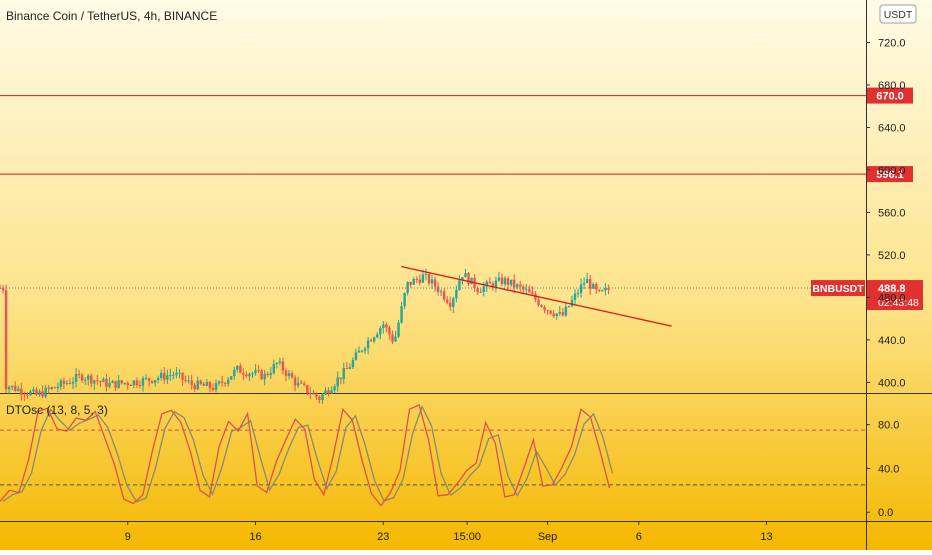  I want to click on trendline-group, so click(536, 296).